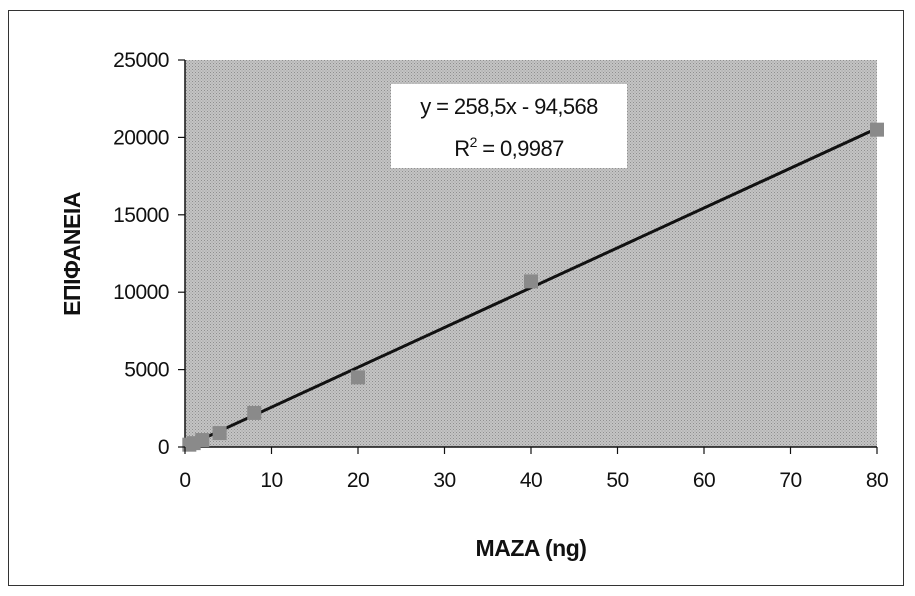  What do you see at coordinates (141, 292) in the screenshot?
I see `y-tick-label: 10000` at bounding box center [141, 292].